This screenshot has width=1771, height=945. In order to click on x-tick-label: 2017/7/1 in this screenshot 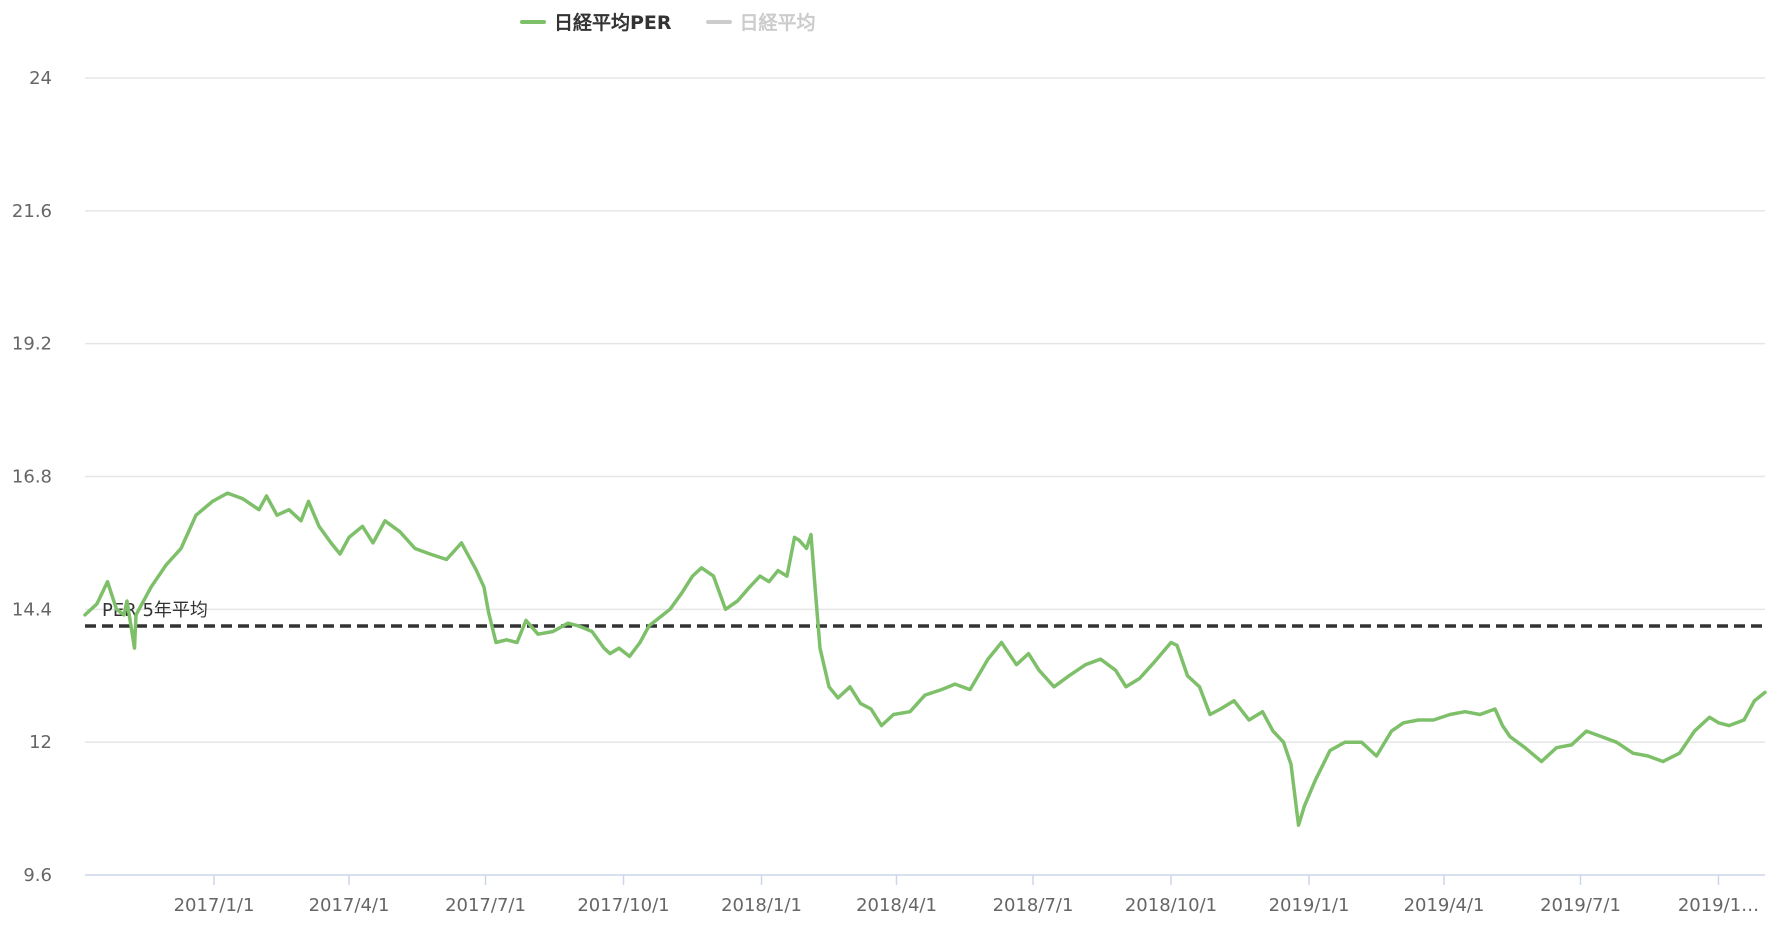, I will do `click(485, 905)`.